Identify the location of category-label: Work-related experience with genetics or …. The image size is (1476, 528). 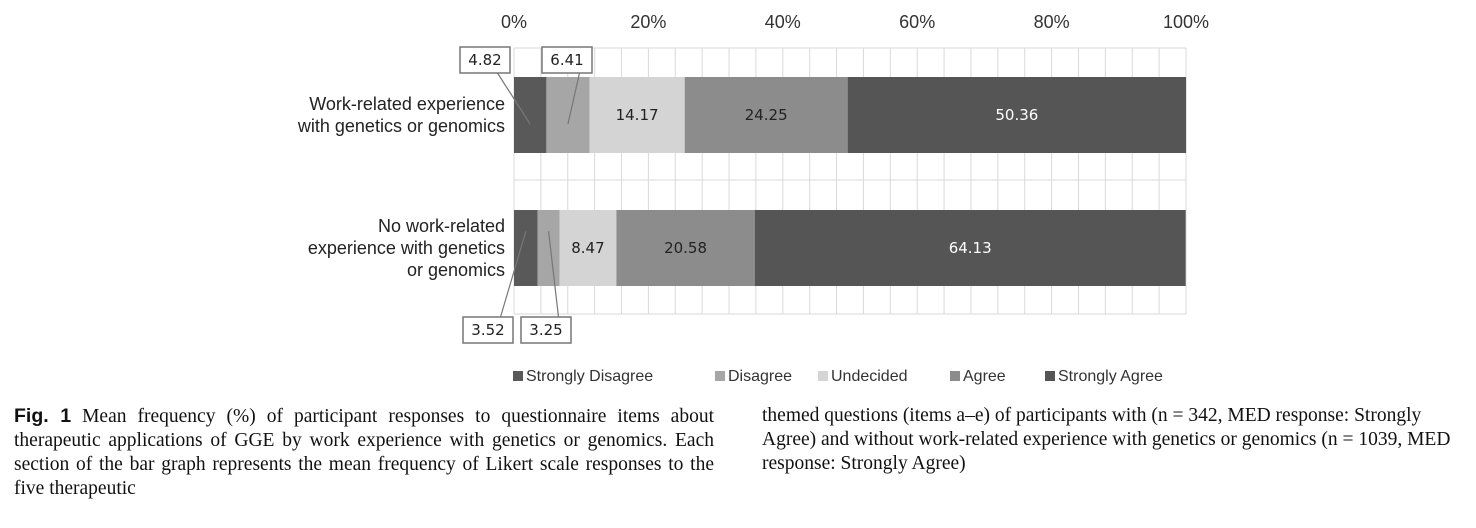
(401, 115).